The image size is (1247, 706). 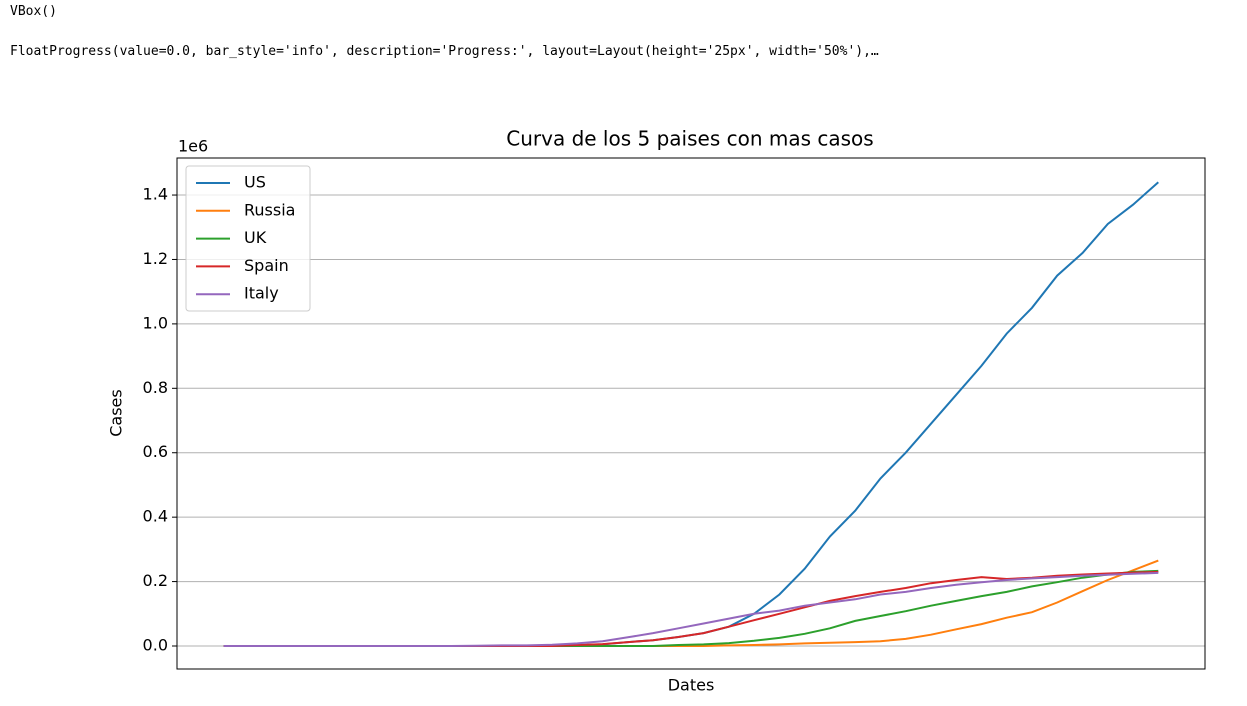 I want to click on legend-box, so click(x=248, y=238).